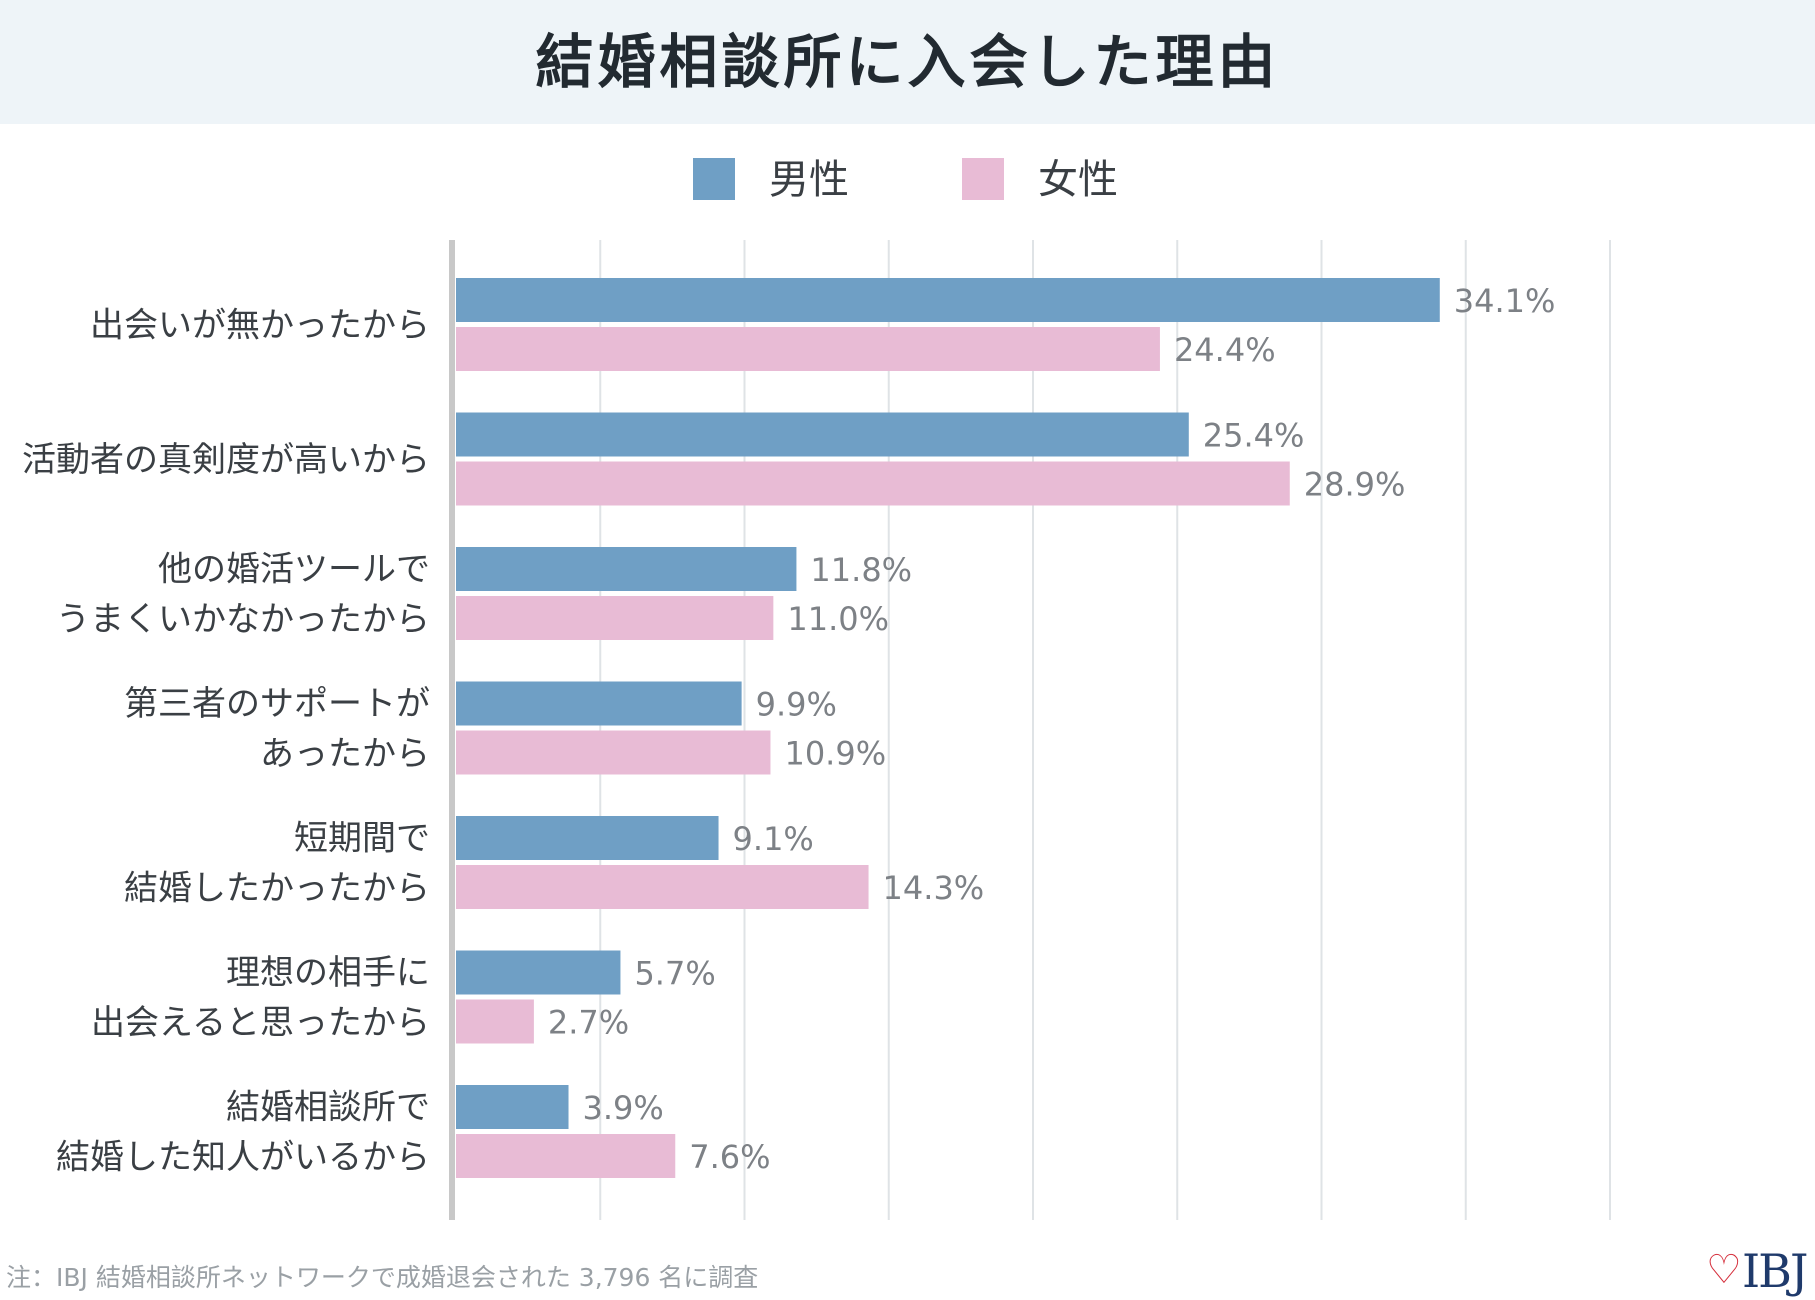  Describe the element at coordinates (328, 1108) in the screenshot. I see `category-label: 結婚相談所で` at that location.